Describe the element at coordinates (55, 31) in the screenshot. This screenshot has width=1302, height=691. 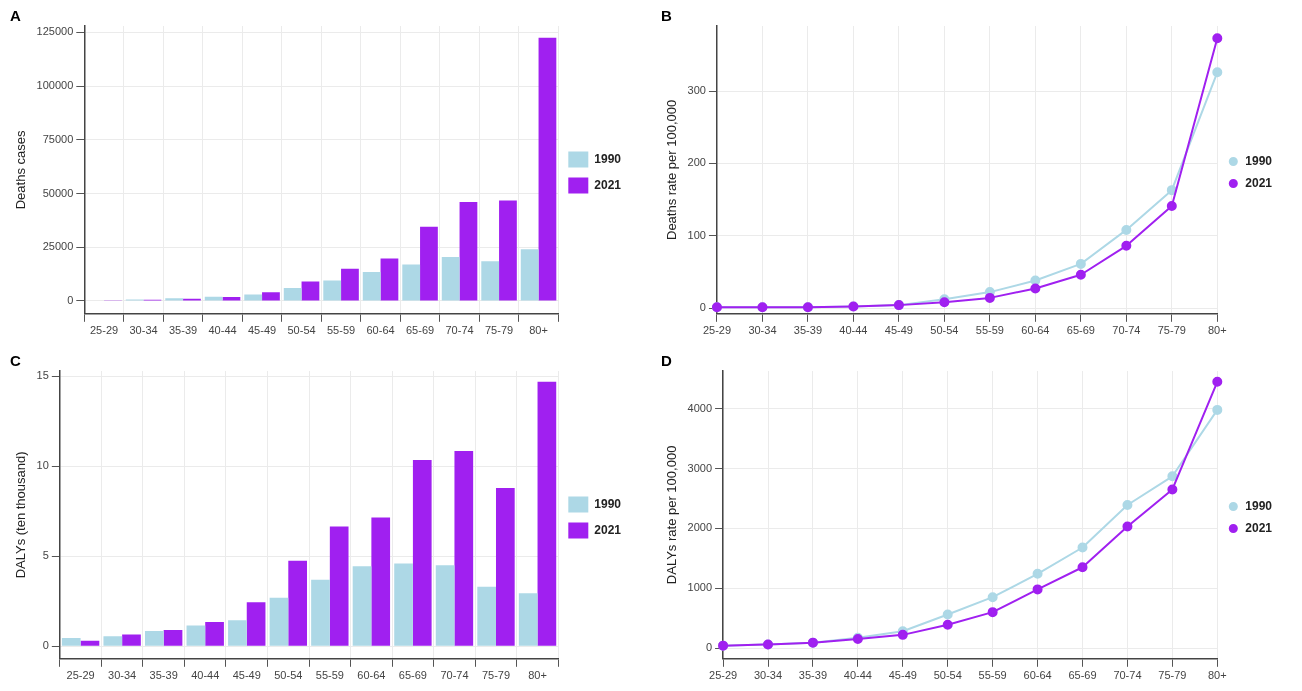
I see `y-tick-label: 125000` at that location.